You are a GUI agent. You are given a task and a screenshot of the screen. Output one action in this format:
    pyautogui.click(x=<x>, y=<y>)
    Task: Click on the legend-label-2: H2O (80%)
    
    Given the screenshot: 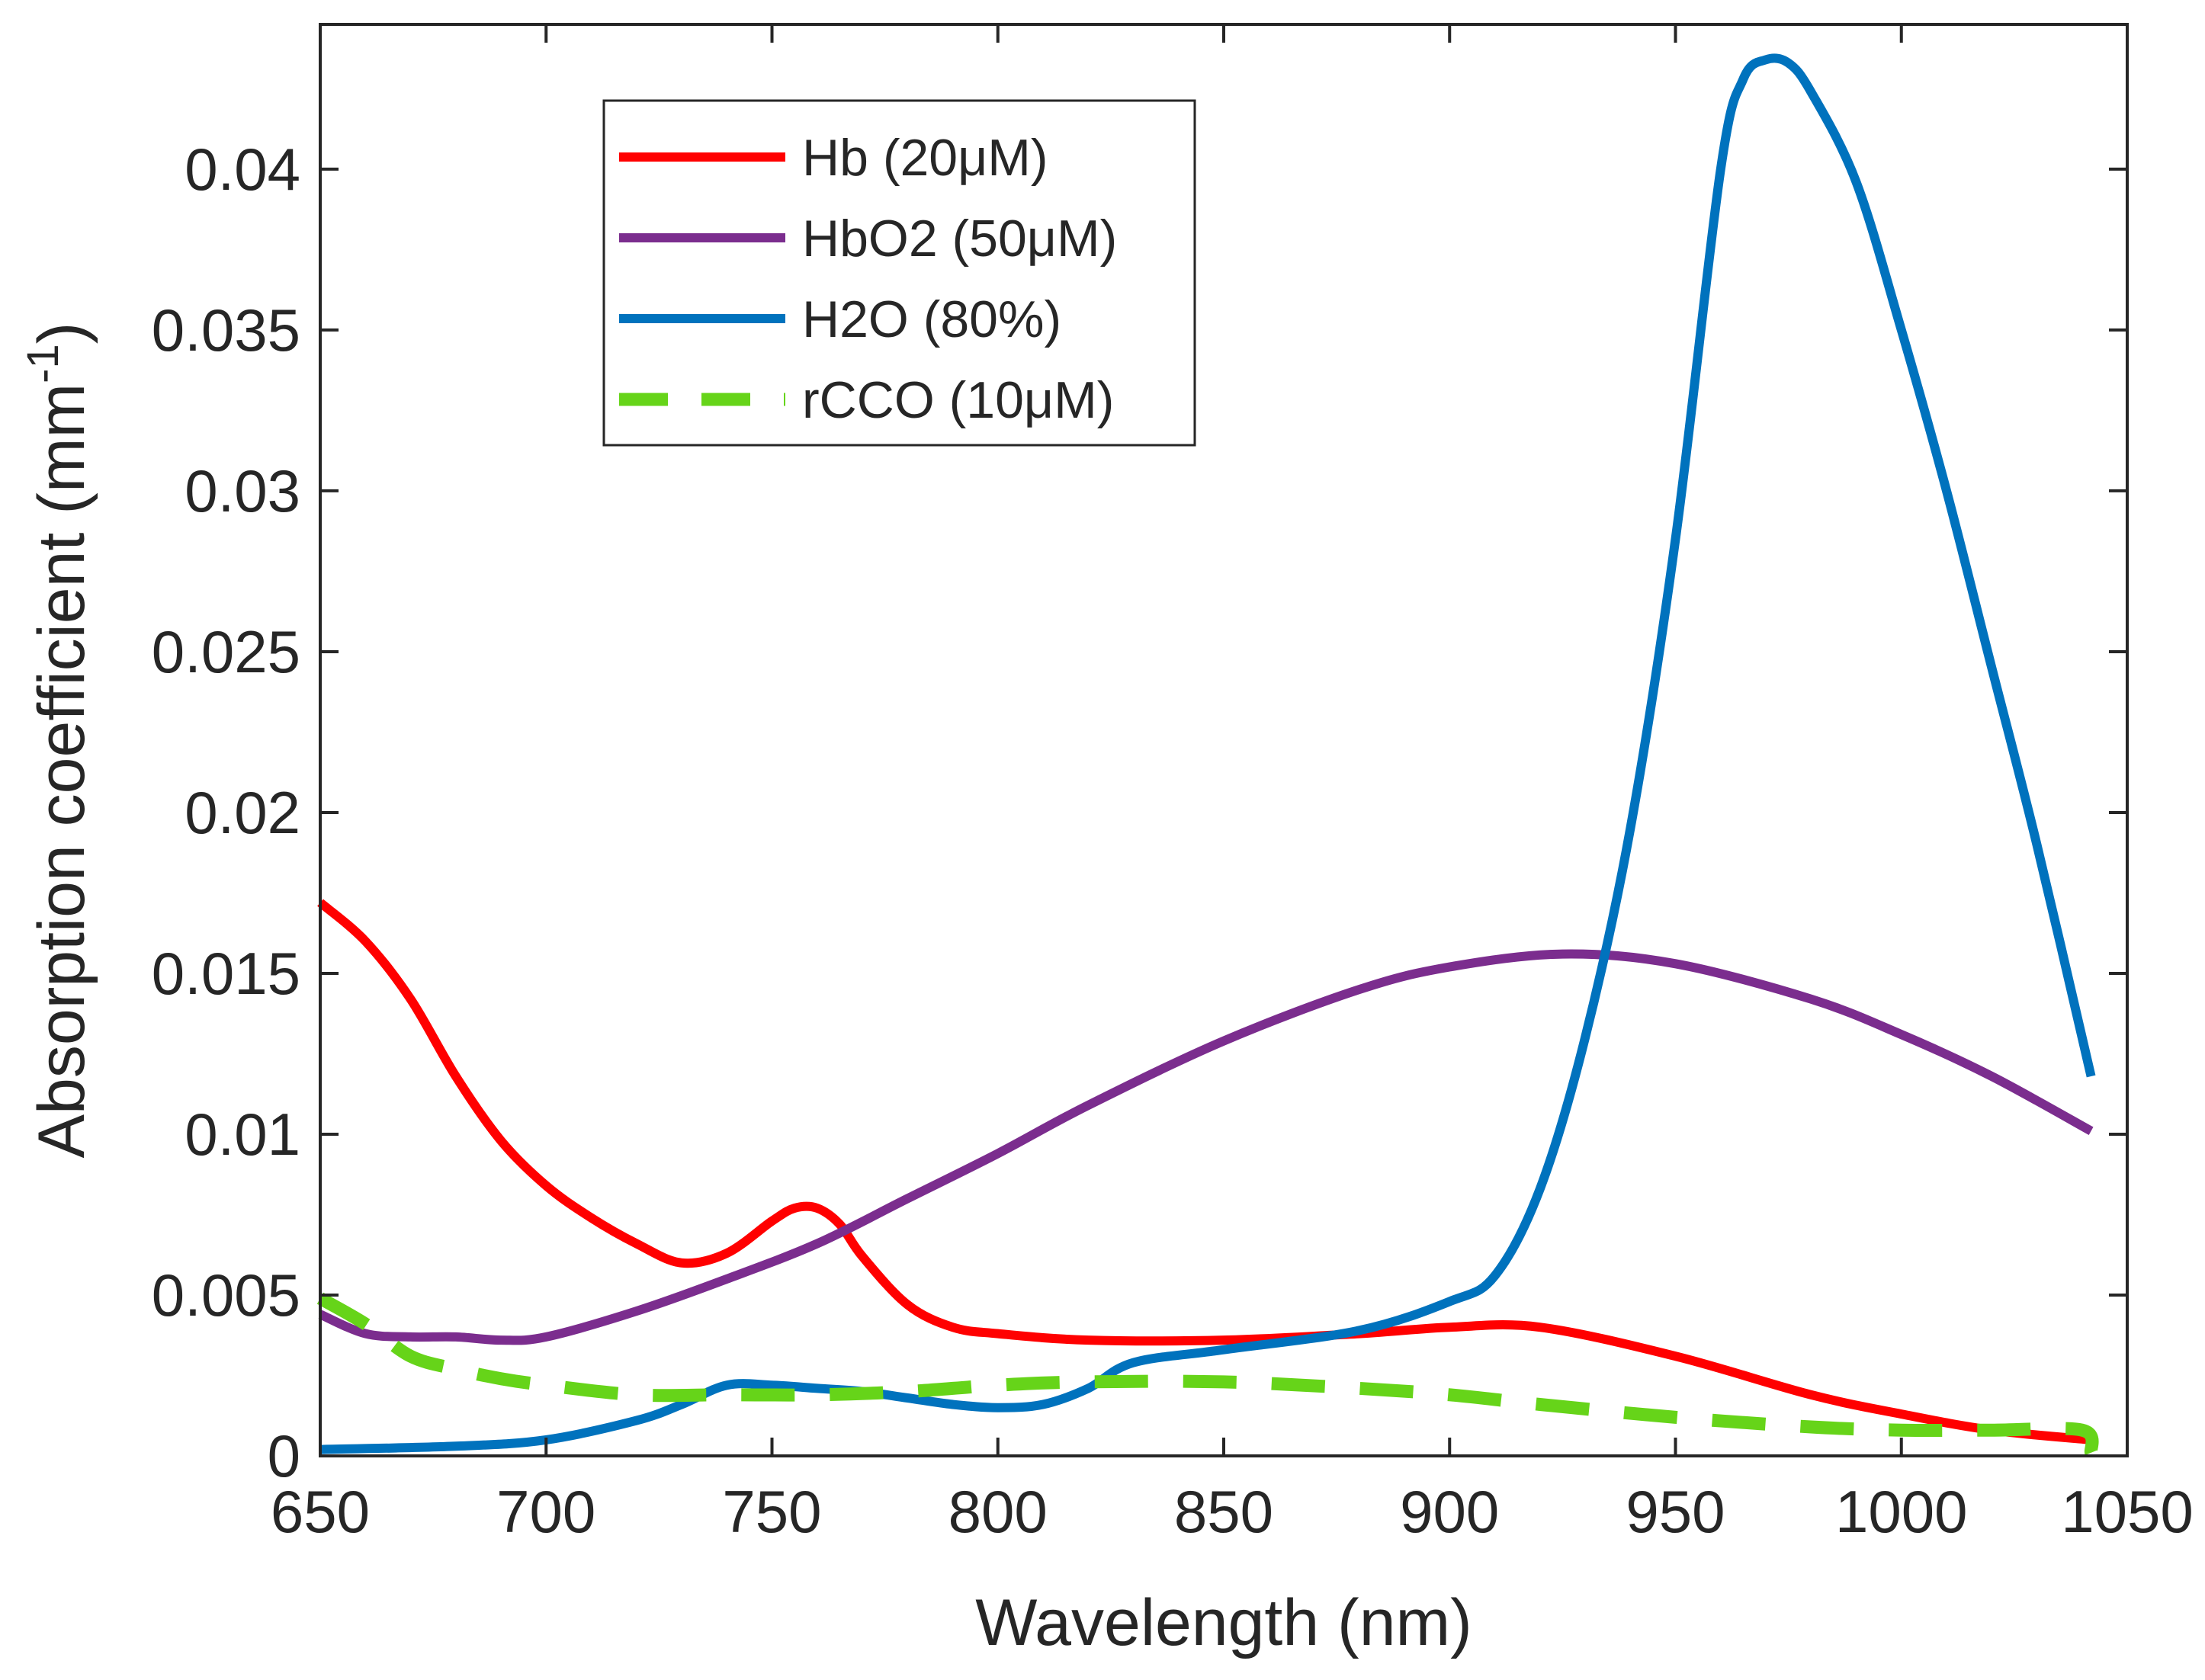 What is the action you would take?
    pyautogui.click(x=931, y=319)
    